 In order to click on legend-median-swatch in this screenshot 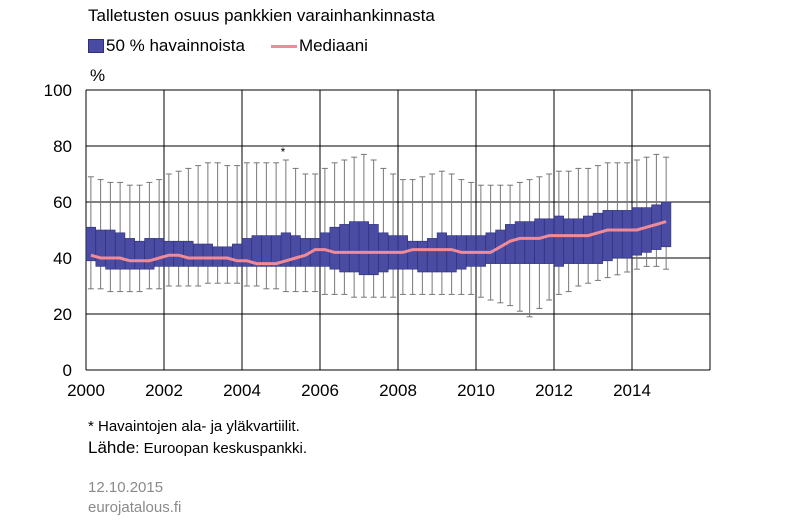, I will do `click(283, 46)`.